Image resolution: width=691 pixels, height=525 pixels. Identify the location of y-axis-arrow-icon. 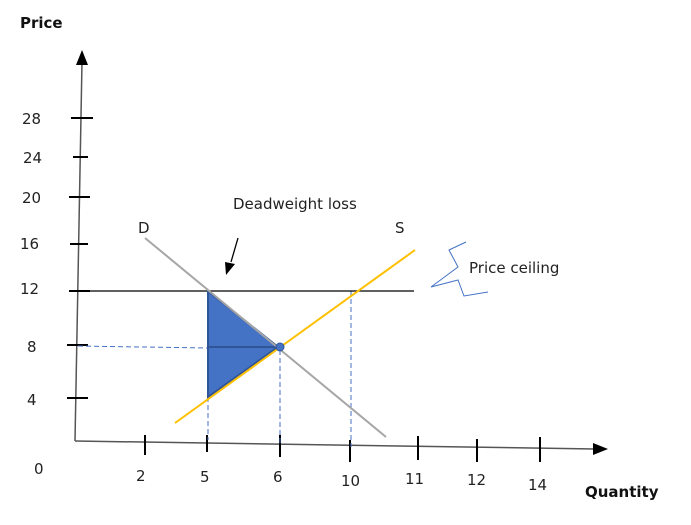
(82, 57).